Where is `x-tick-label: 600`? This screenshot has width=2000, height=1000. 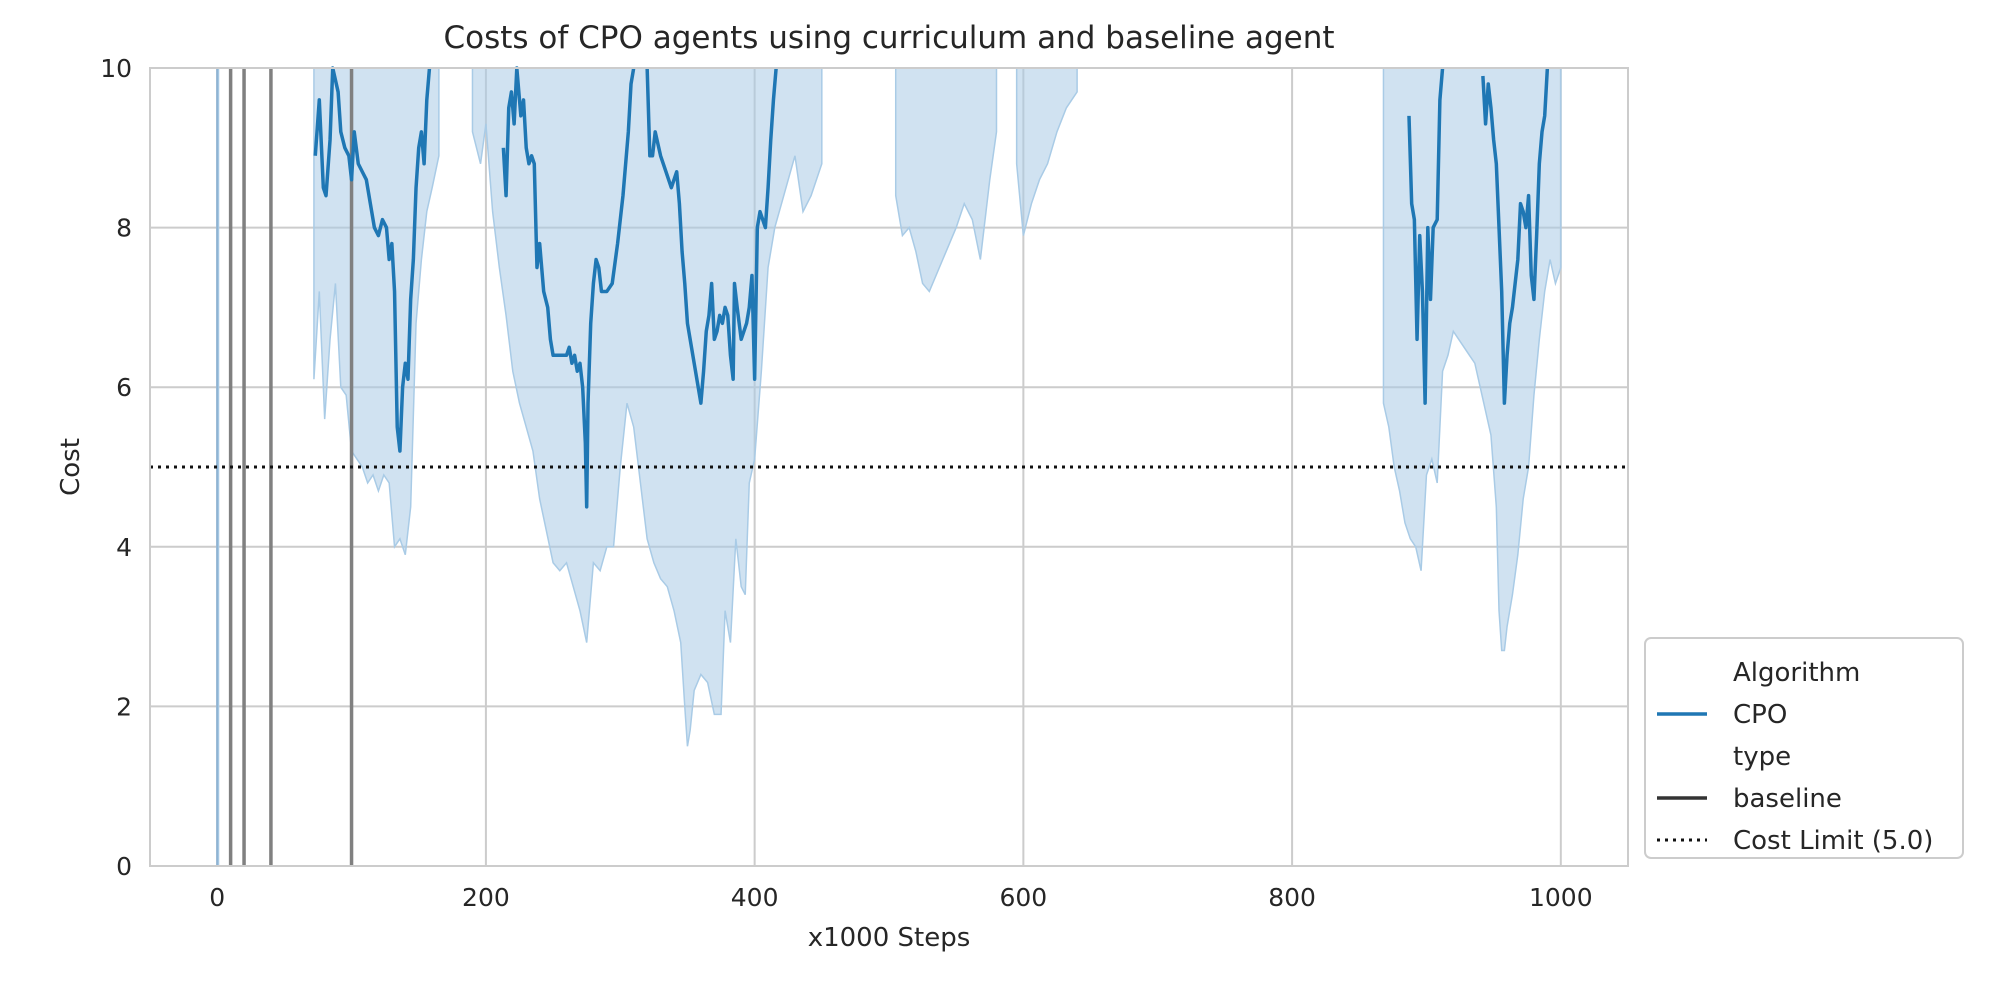
x-tick-label: 600 is located at coordinates (1024, 897).